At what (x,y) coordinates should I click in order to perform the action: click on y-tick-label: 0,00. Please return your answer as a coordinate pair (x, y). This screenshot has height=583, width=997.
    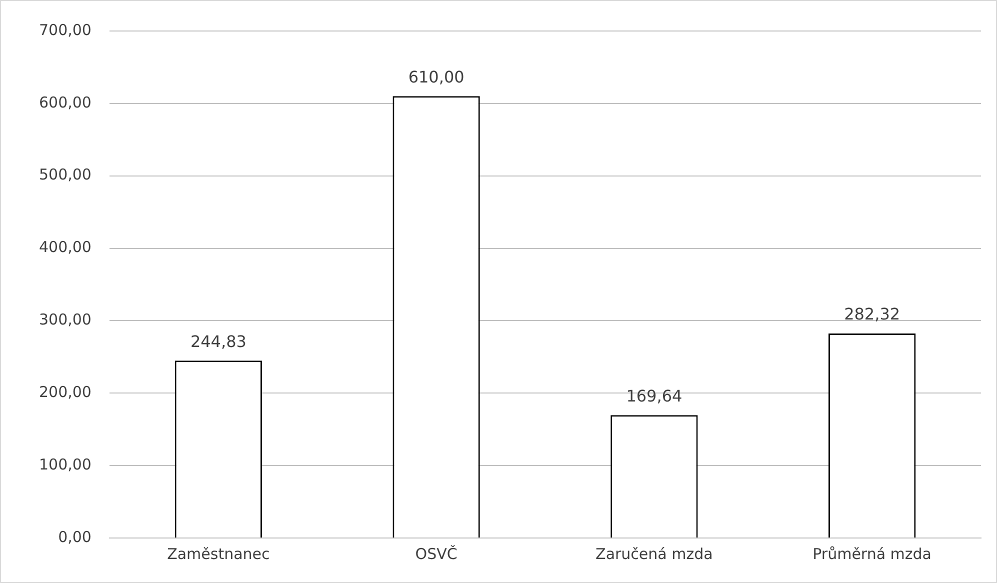
    Looking at the image, I should click on (75, 537).